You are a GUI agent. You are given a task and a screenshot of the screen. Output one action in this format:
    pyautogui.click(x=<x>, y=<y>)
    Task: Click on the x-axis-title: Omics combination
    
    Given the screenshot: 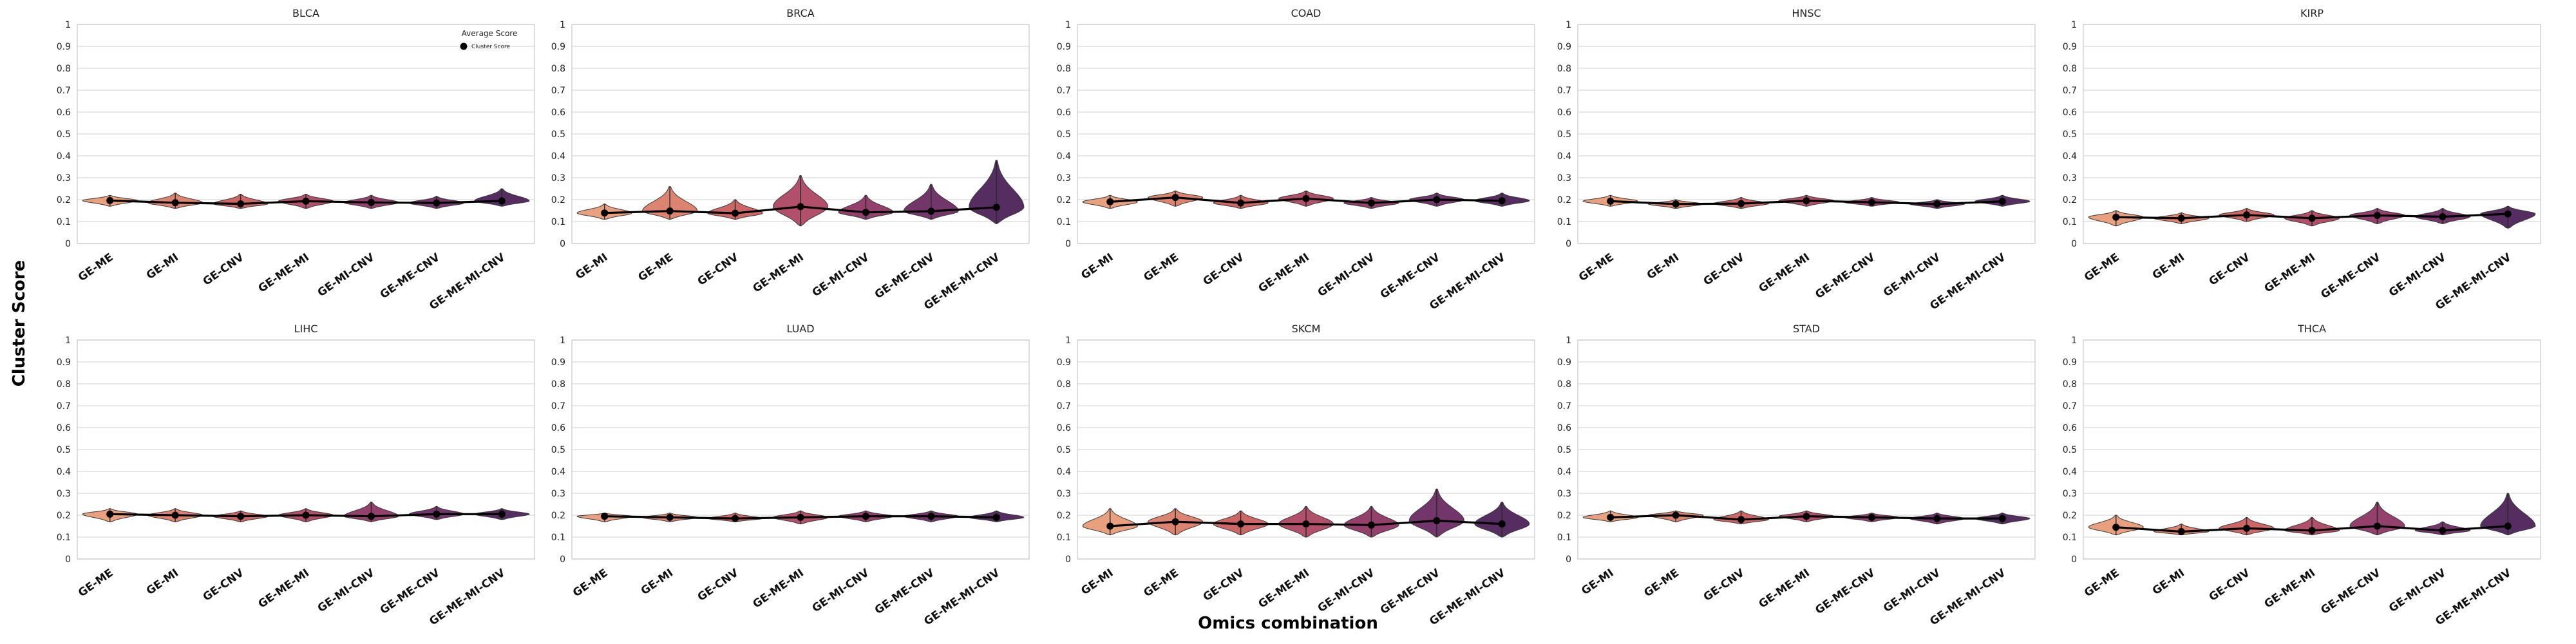 What is the action you would take?
    pyautogui.click(x=1288, y=623)
    